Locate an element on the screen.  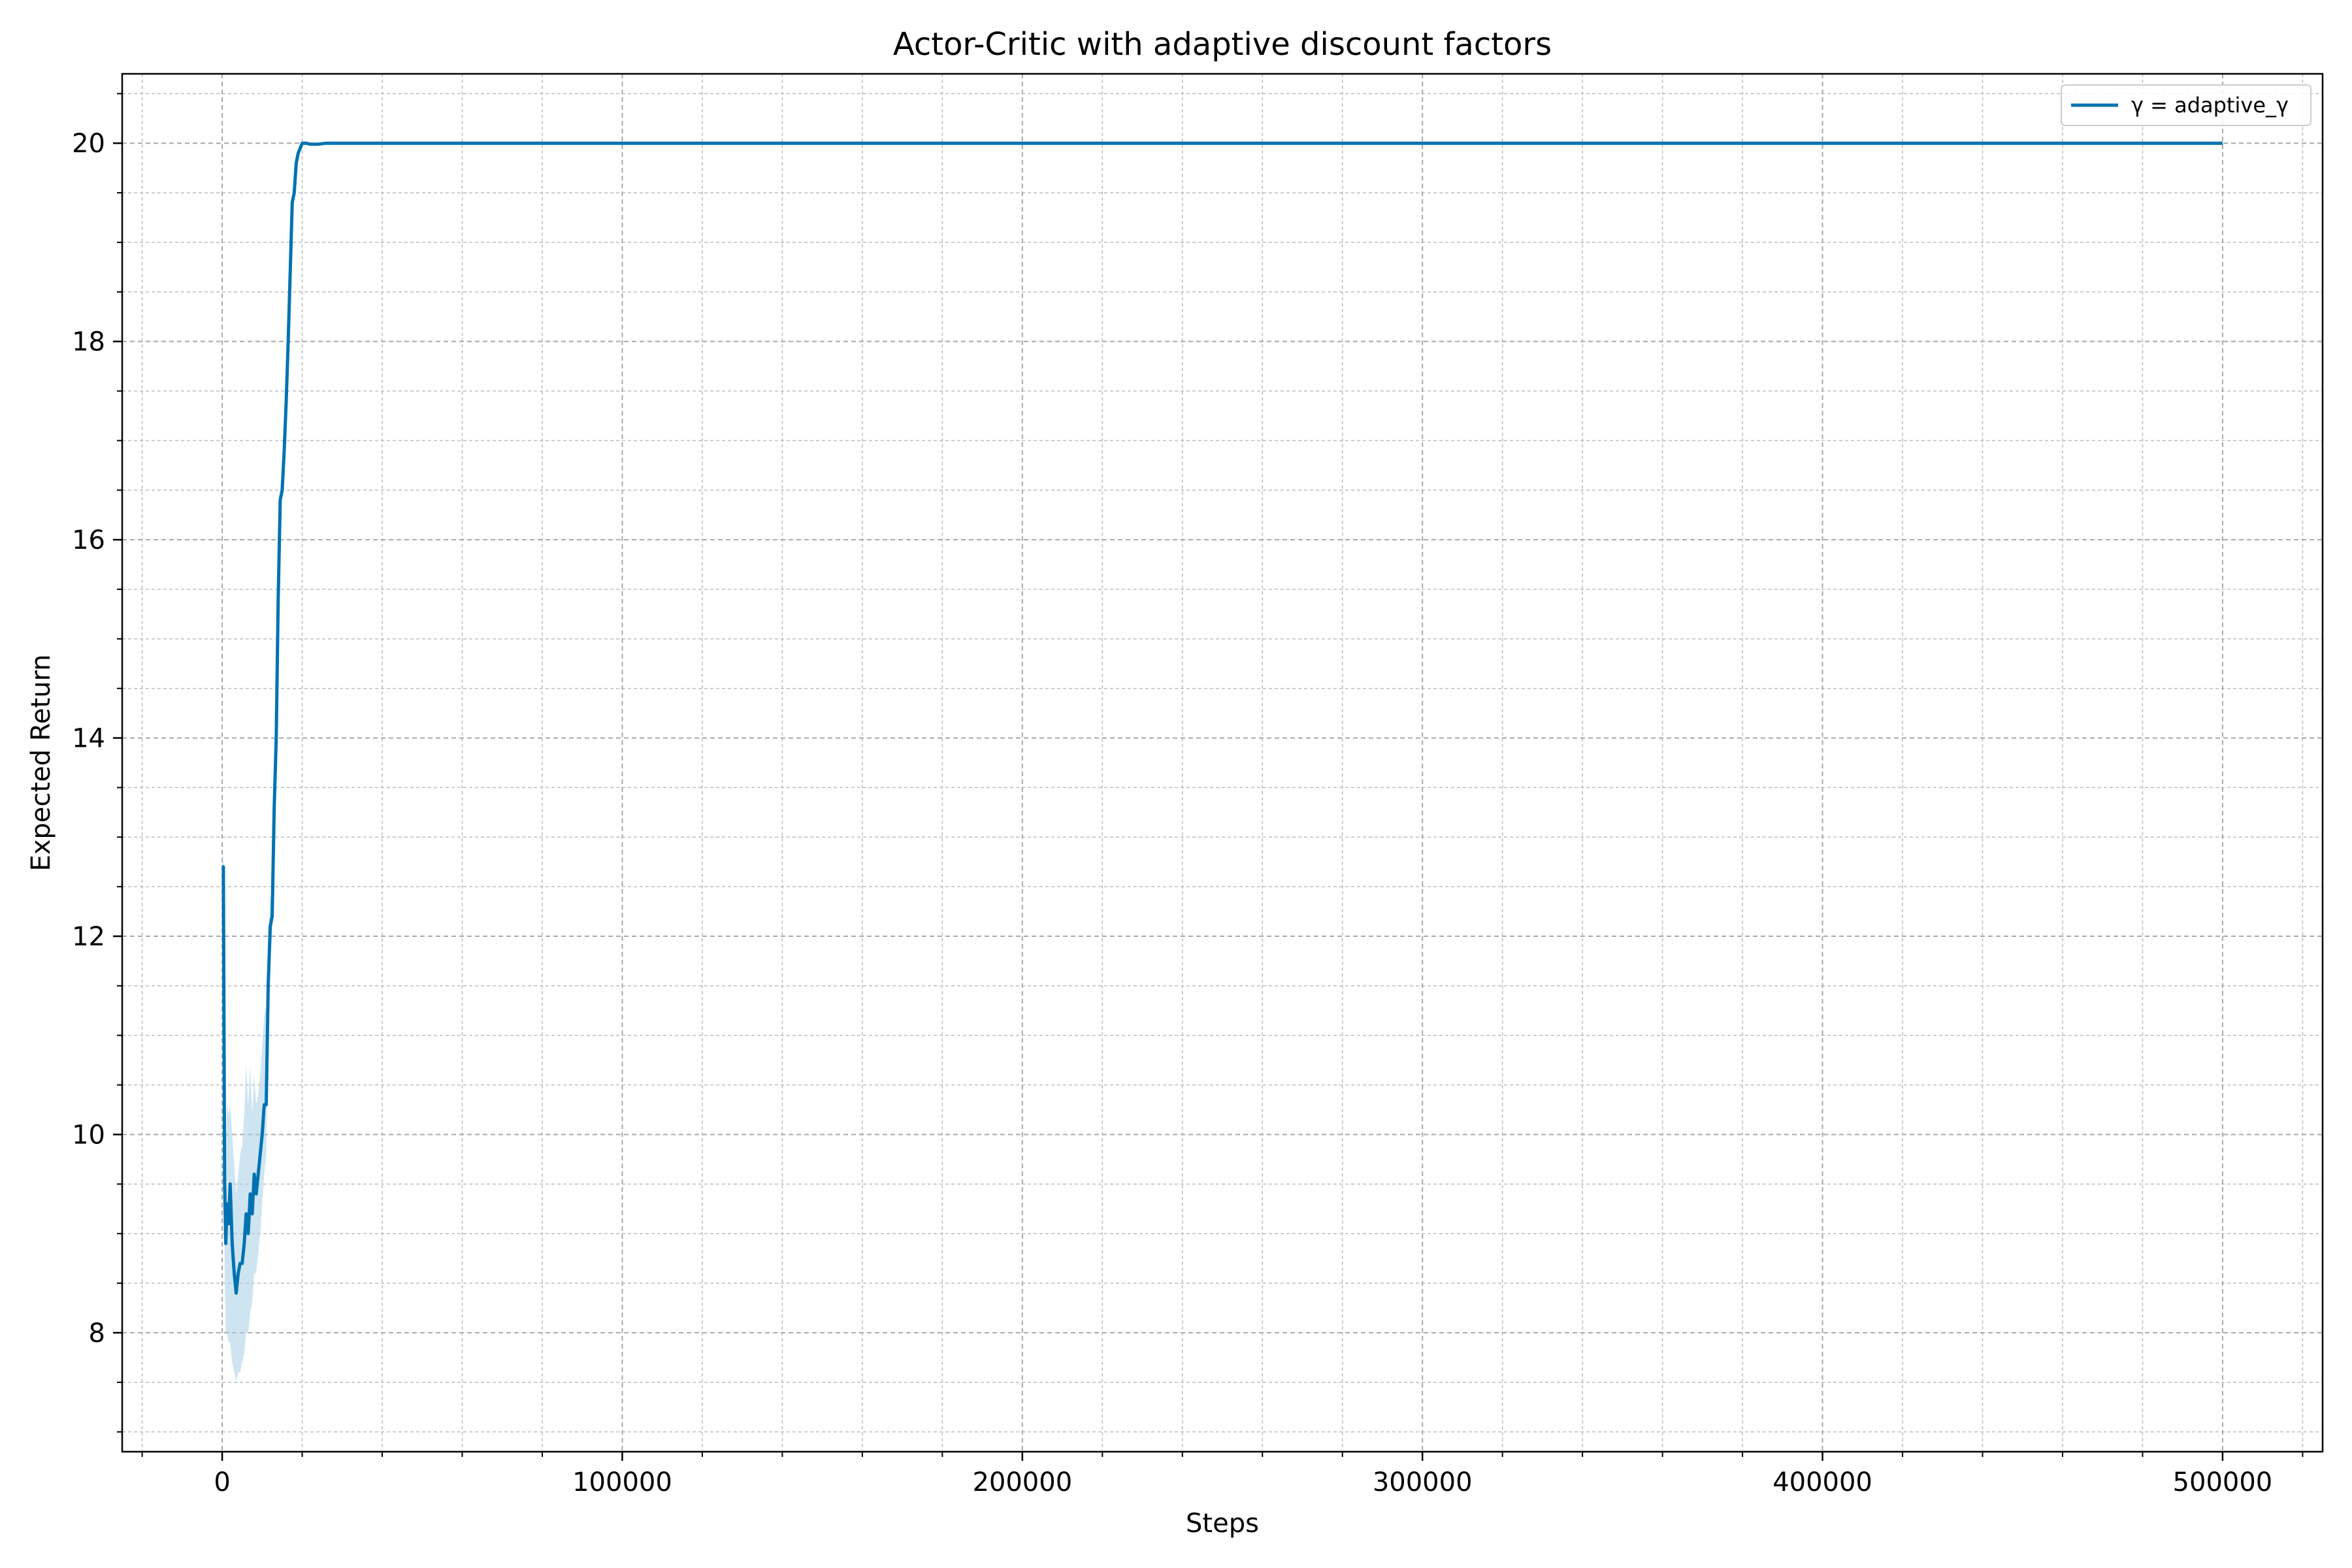
y-tick-label: 20 is located at coordinates (88, 144).